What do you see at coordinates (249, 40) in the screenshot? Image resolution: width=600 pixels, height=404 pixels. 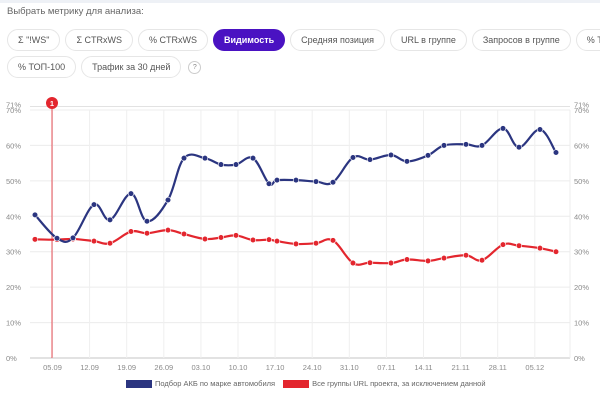 I see `metric-chip-visibility: Видимость` at bounding box center [249, 40].